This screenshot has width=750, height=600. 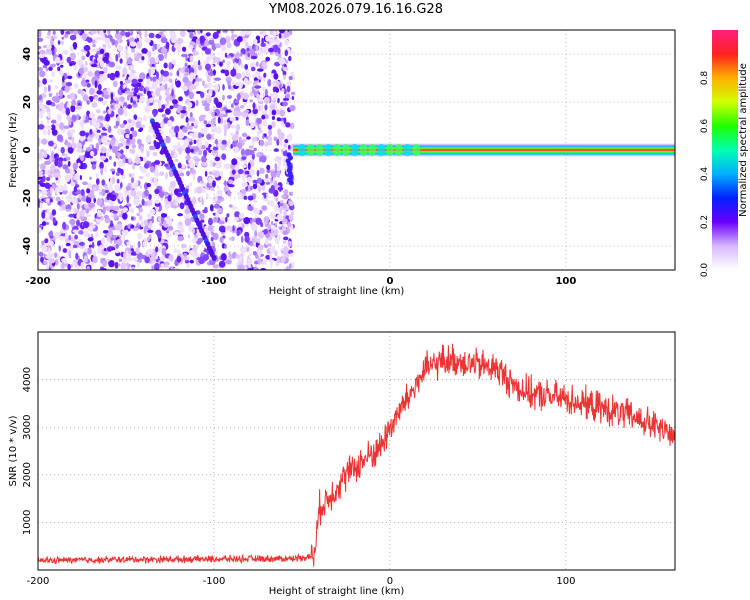 I want to click on transition-spur, so click(x=289, y=169).